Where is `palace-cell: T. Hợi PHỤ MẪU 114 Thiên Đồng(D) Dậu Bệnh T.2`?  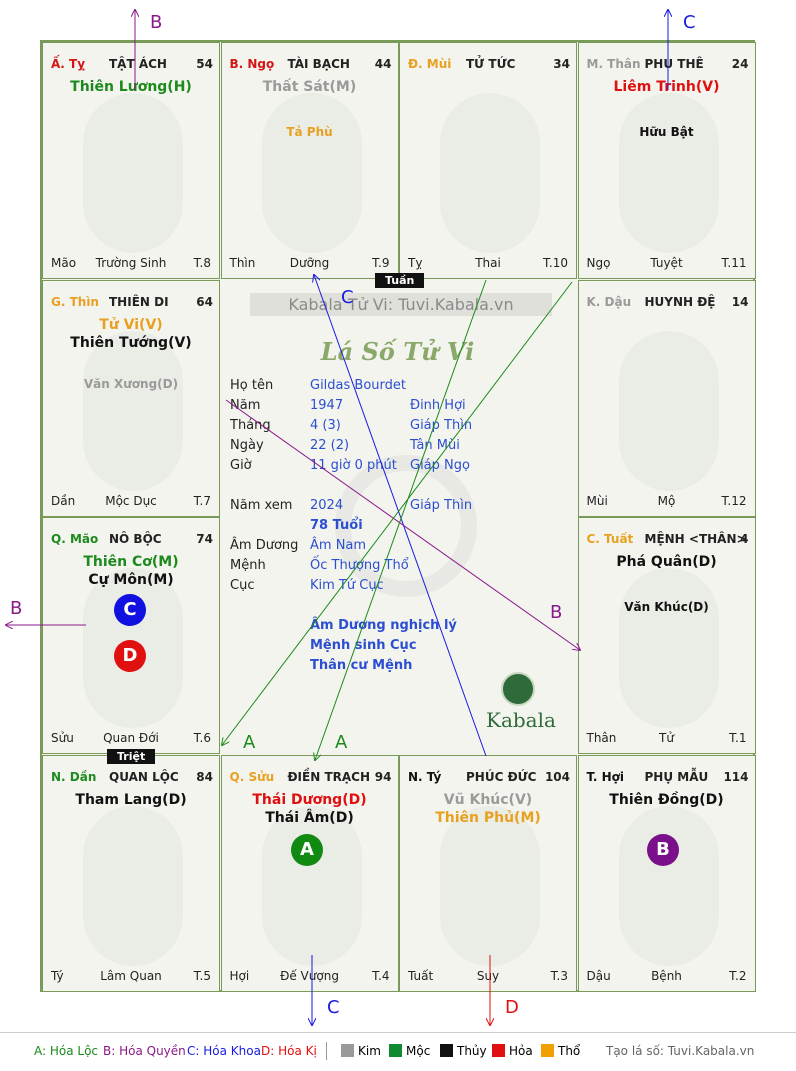 palace-cell: T. Hợi PHỤ MẪU 114 Thiên Đồng(D) Dậu Bệnh T.2 is located at coordinates (666, 873).